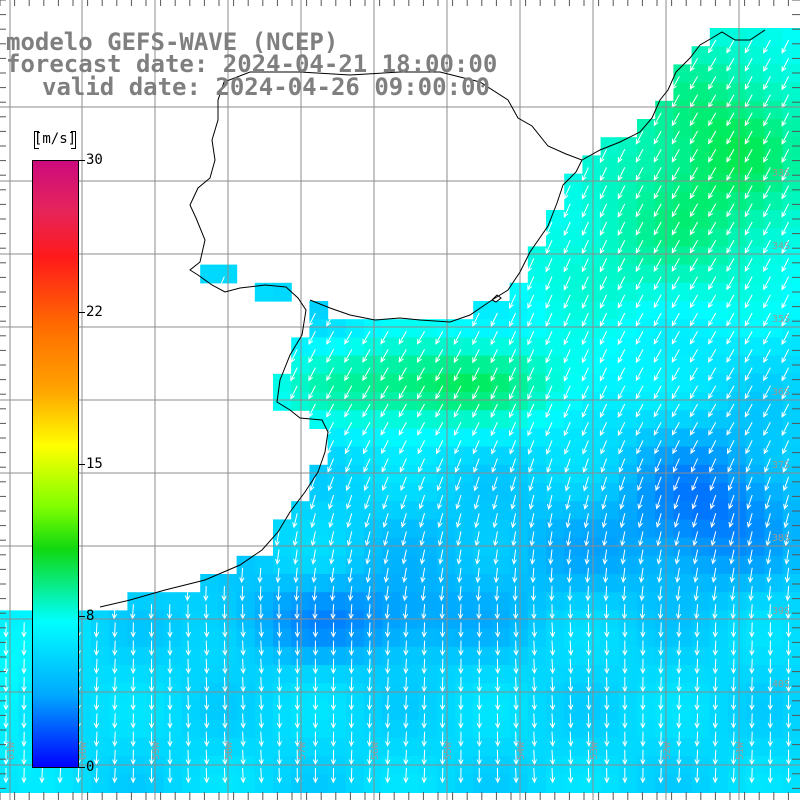 This screenshot has width=800, height=800. I want to click on longitude-labels: 61W 60W 59W 58W 57W 56W 55W 54W 53W 52W 51W, so click(376, 750).